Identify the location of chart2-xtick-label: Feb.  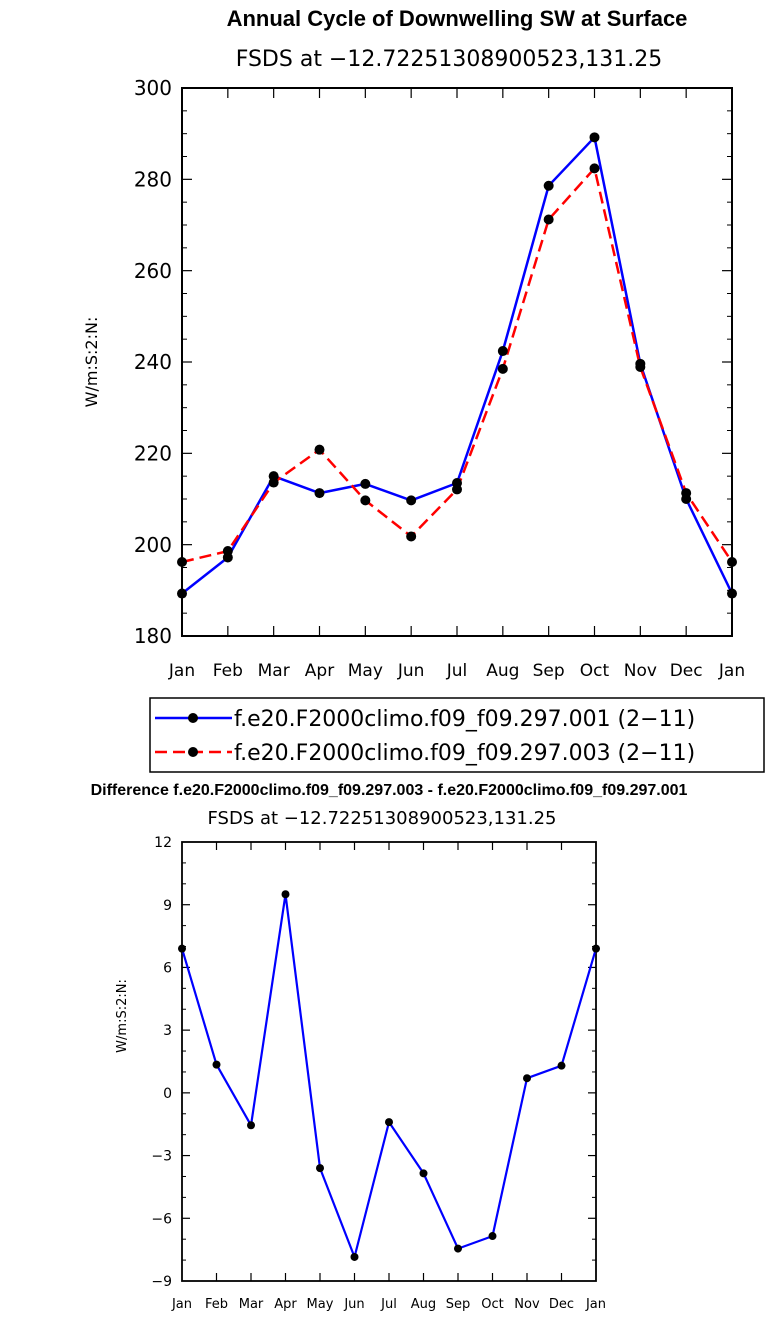
(216, 1304).